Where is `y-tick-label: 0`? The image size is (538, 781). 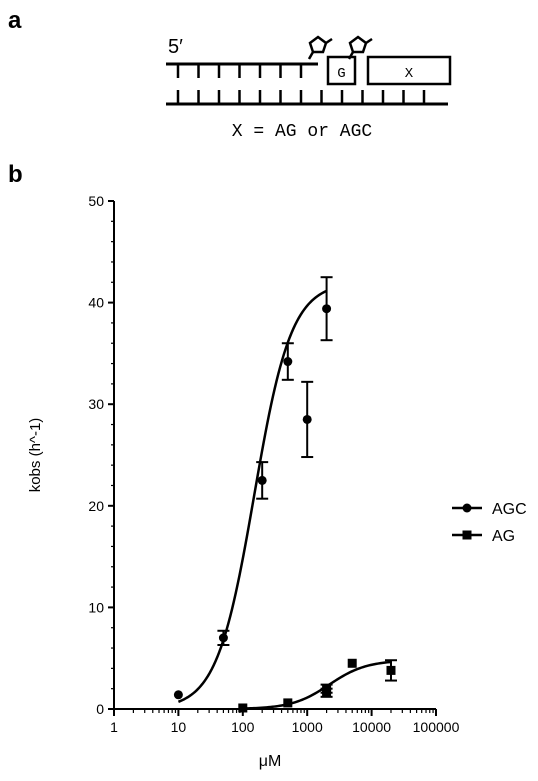 y-tick-label: 0 is located at coordinates (100, 709).